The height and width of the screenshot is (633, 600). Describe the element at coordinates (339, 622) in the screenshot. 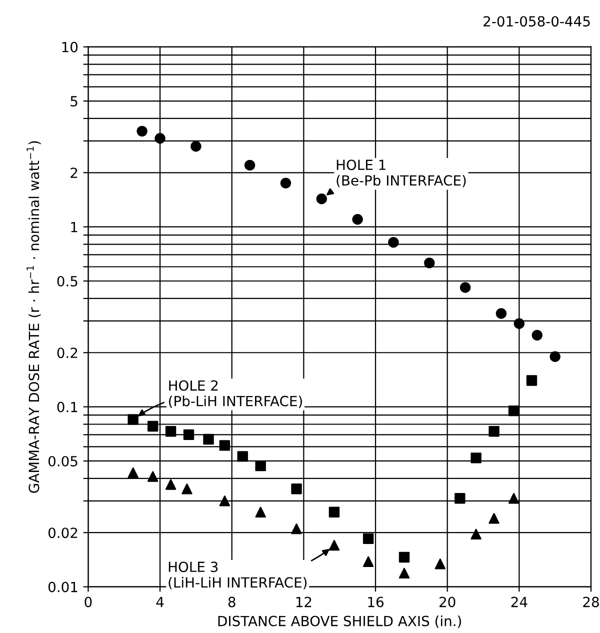

I see `x-axis-title: DISTANCE ABOVE SHIELD AXIS (in.)` at that location.